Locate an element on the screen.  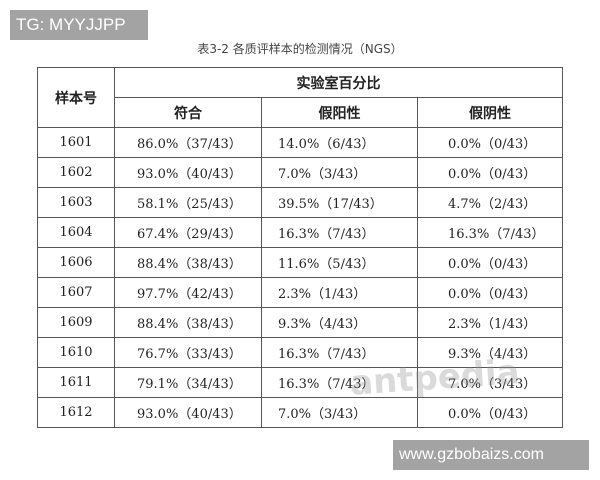
value-cell: 67.4%（29/43） is located at coordinates (188, 232).